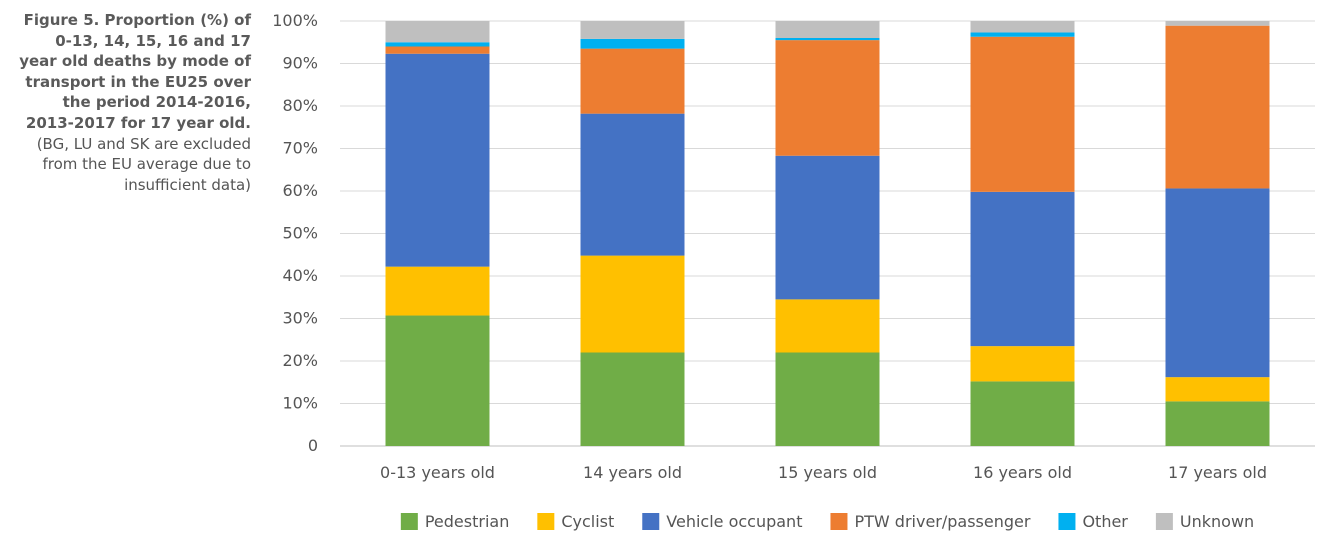  I want to click on y-tick-label: 100%, so click(295, 20).